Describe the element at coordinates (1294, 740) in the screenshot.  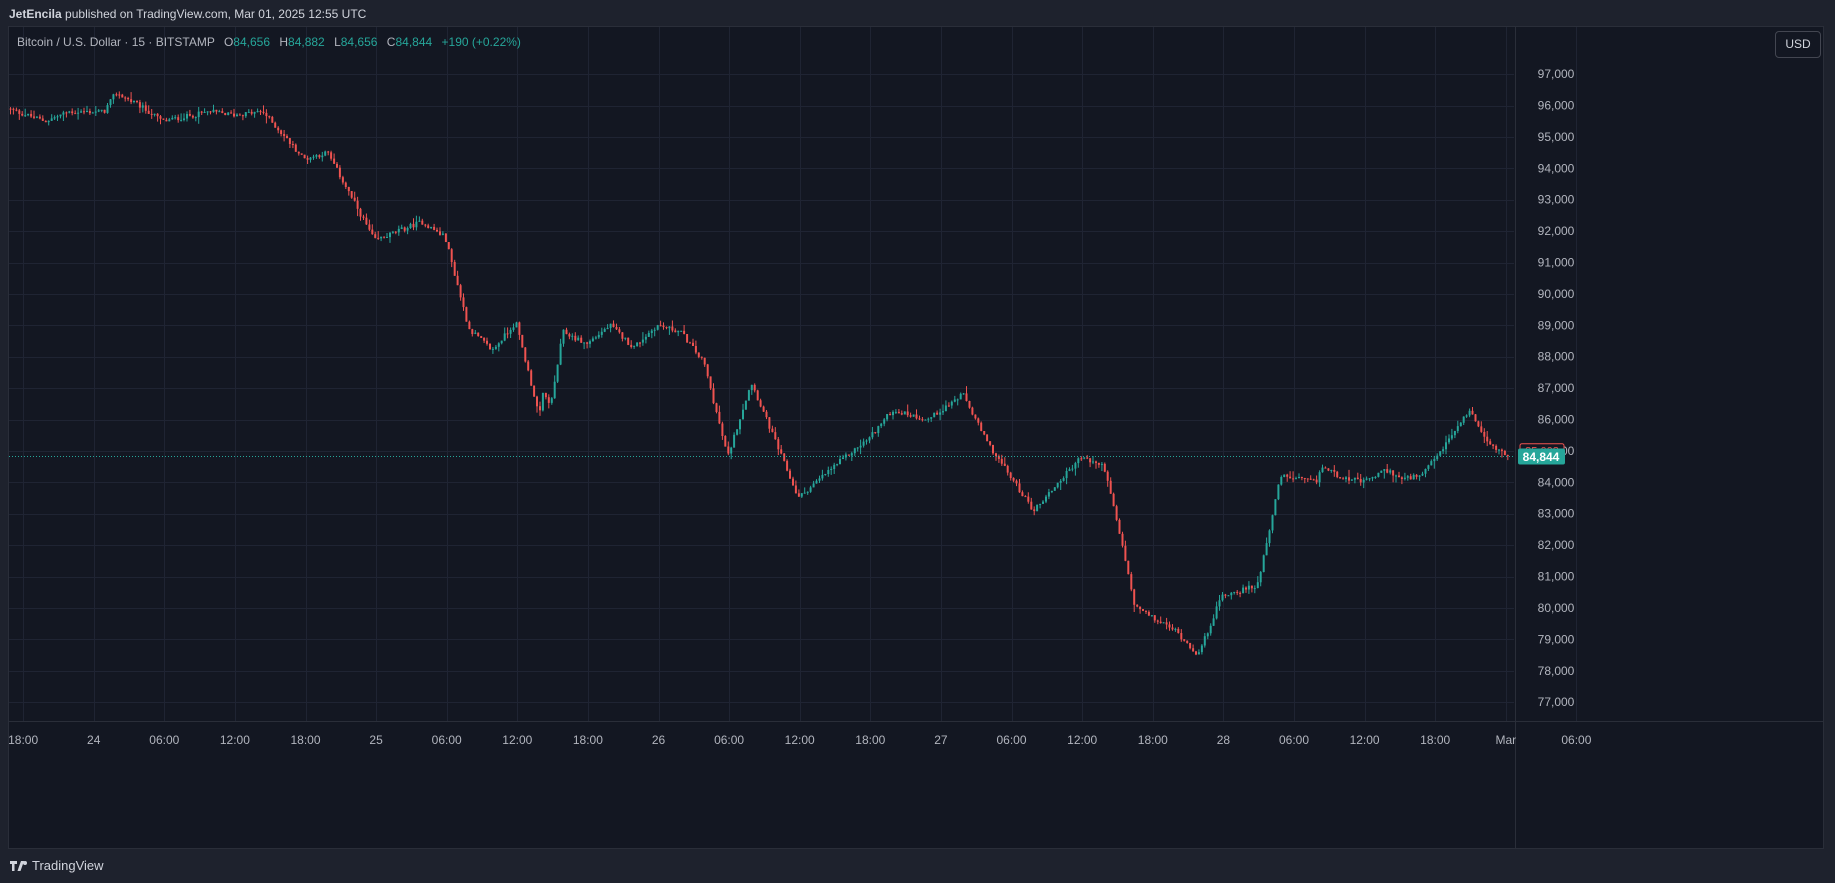
I see `time-axis-label: 06:00` at that location.